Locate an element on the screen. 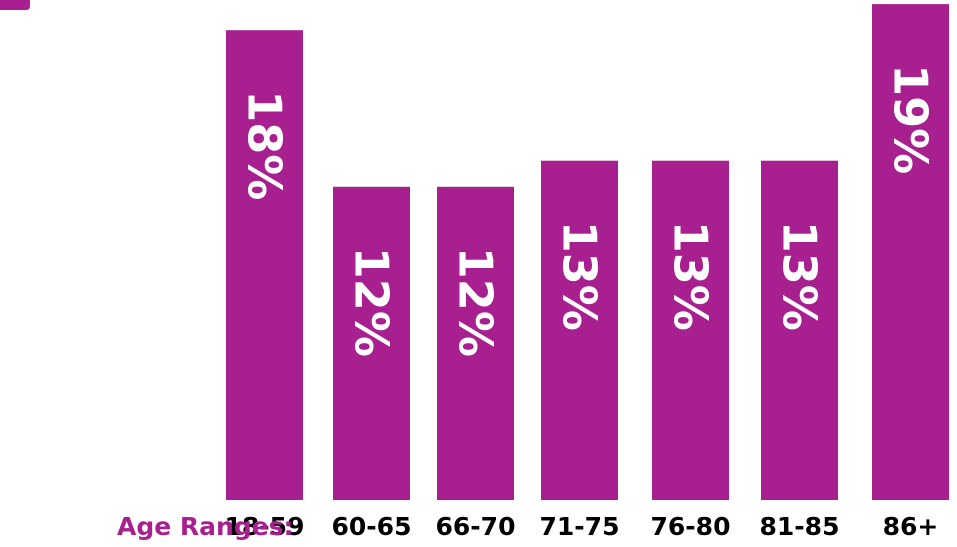  data-label-18-59: 18% is located at coordinates (265, 145).